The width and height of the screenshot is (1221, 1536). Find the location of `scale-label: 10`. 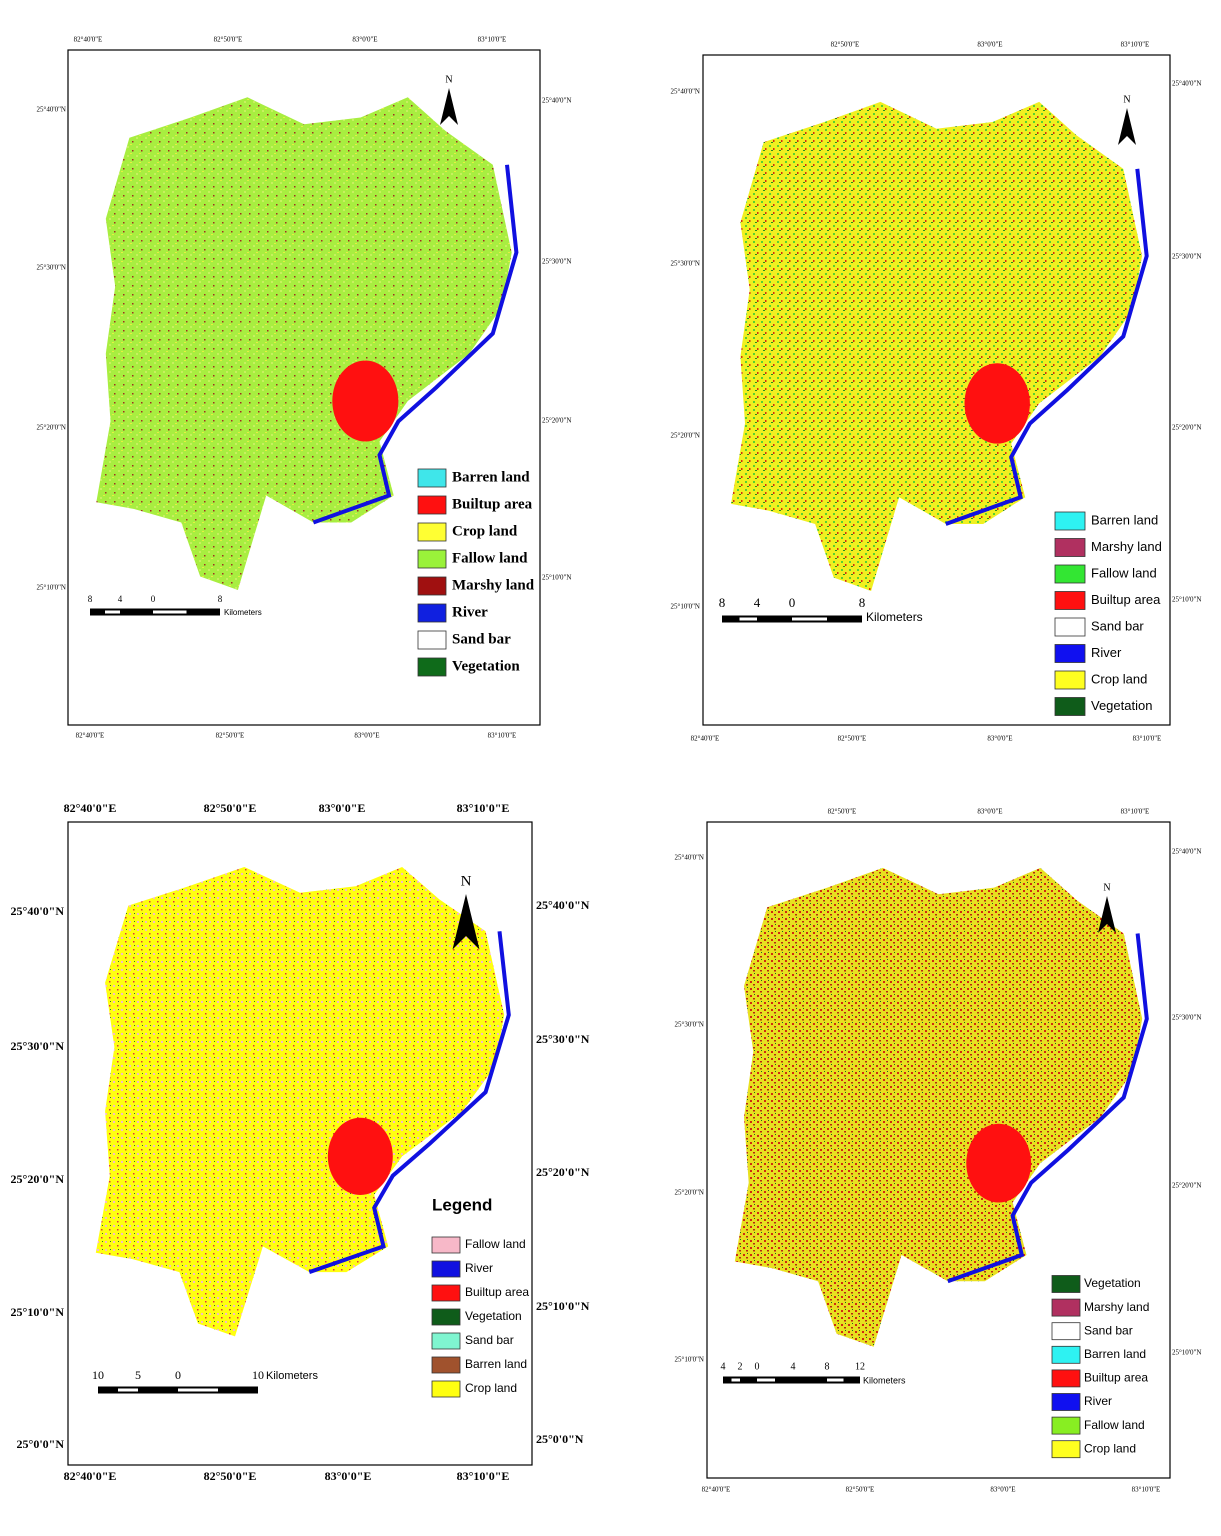

scale-label: 10 is located at coordinates (258, 1375).